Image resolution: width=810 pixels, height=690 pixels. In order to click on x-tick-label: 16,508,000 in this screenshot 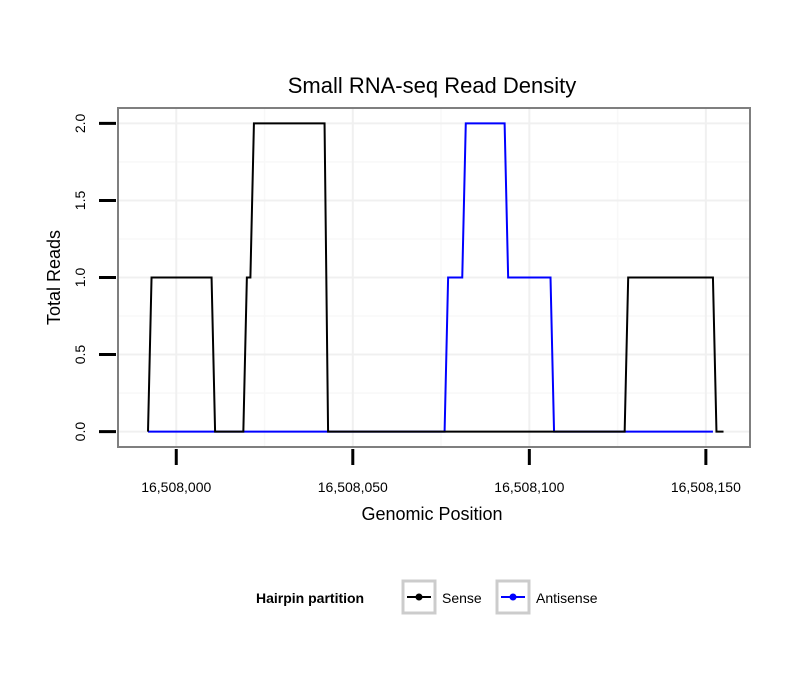, I will do `click(176, 487)`.